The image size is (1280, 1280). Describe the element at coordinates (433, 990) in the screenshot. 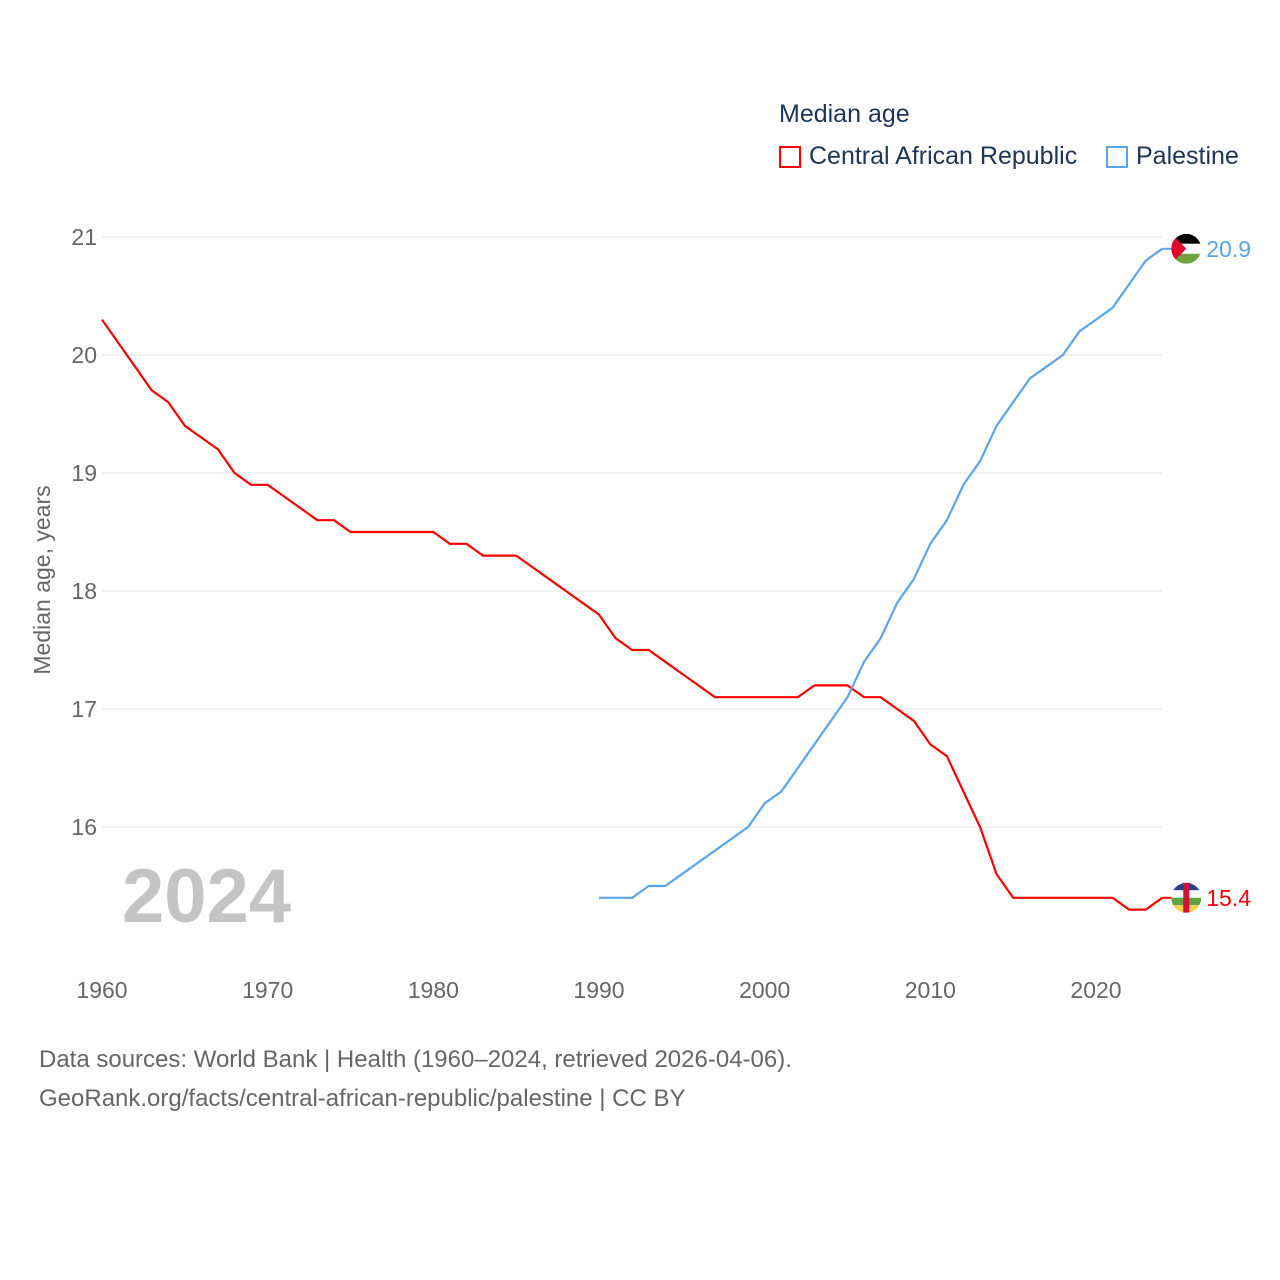

I see `x-tick-label: 1980` at that location.